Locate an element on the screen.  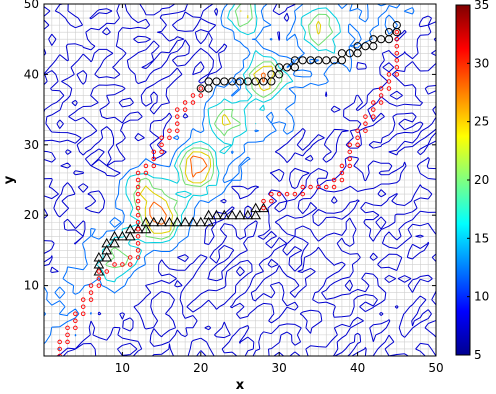
y-tick-label: 30 is located at coordinates (31, 145).